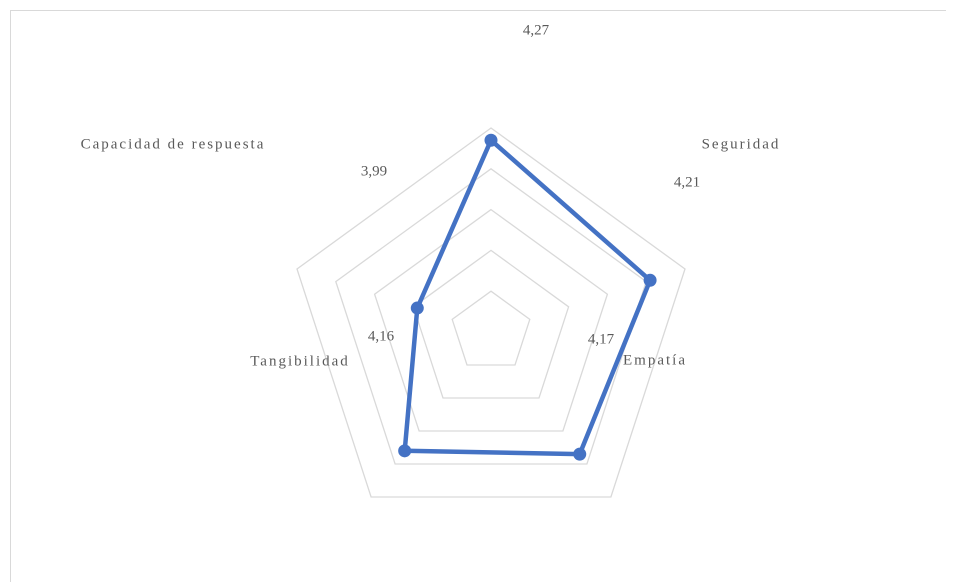  What do you see at coordinates (300, 361) in the screenshot?
I see `category-label: Tangibilidad` at bounding box center [300, 361].